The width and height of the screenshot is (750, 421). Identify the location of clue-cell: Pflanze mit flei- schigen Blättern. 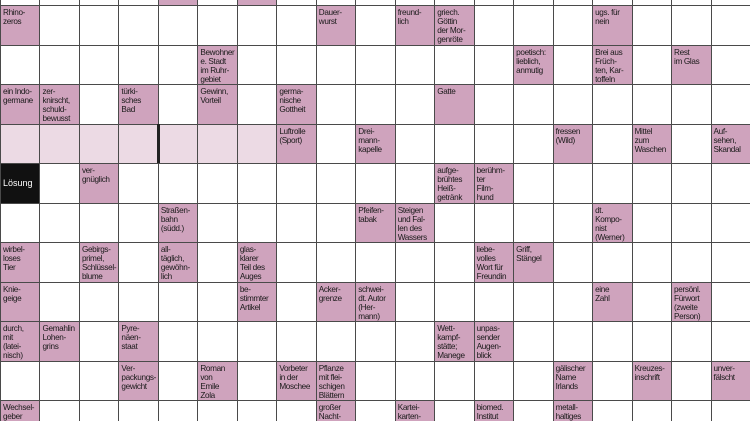
(336, 380).